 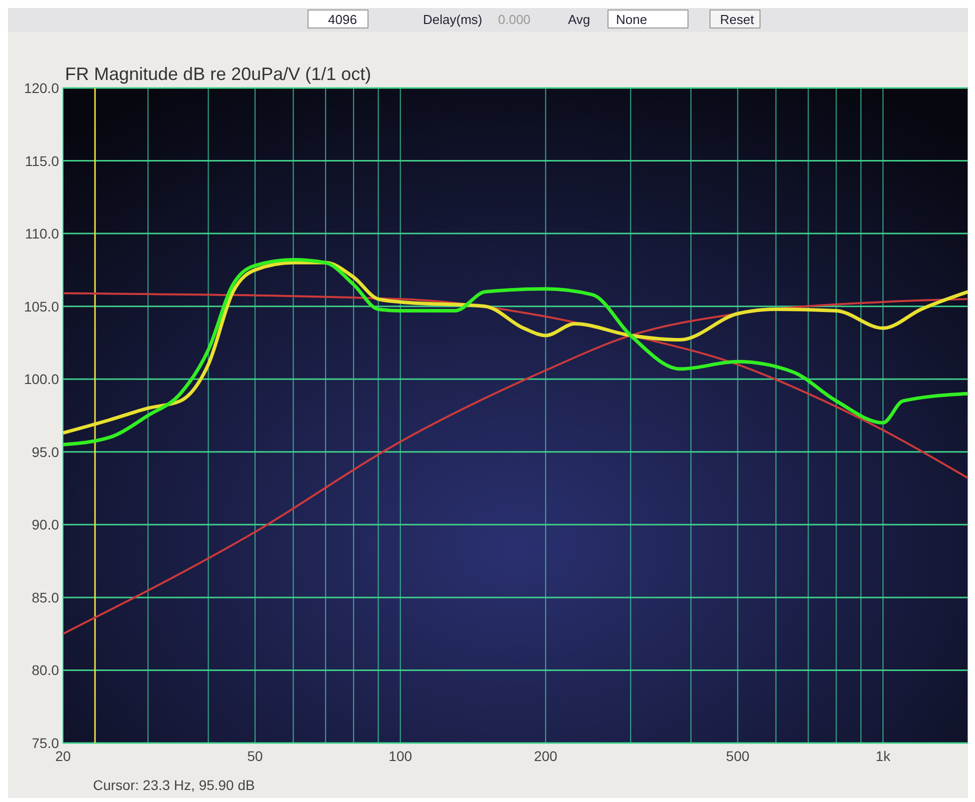 I want to click on text: Reset, so click(x=737, y=19).